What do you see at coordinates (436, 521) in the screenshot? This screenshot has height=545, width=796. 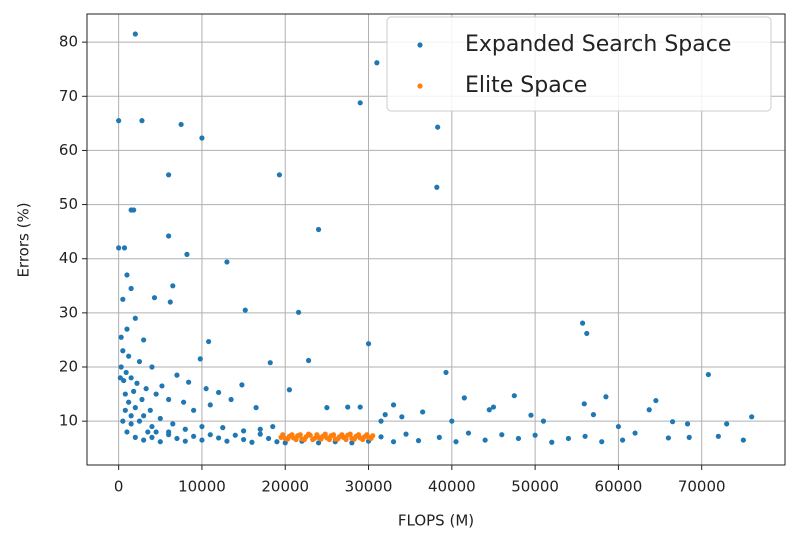 I see `x-axis-label: FLOPS (M)` at bounding box center [436, 521].